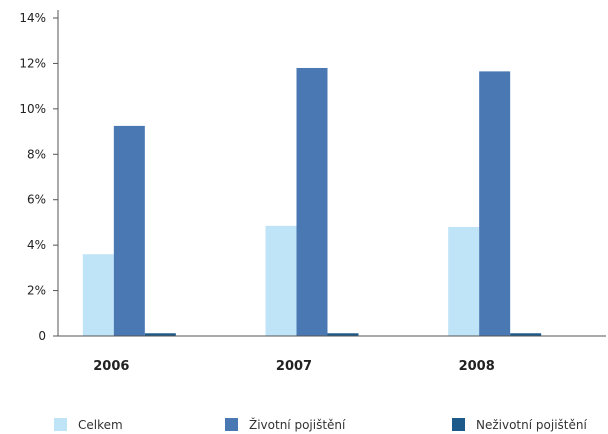 The image size is (608, 434). What do you see at coordinates (111, 366) in the screenshot?
I see `x-category-label: 2006` at bounding box center [111, 366].